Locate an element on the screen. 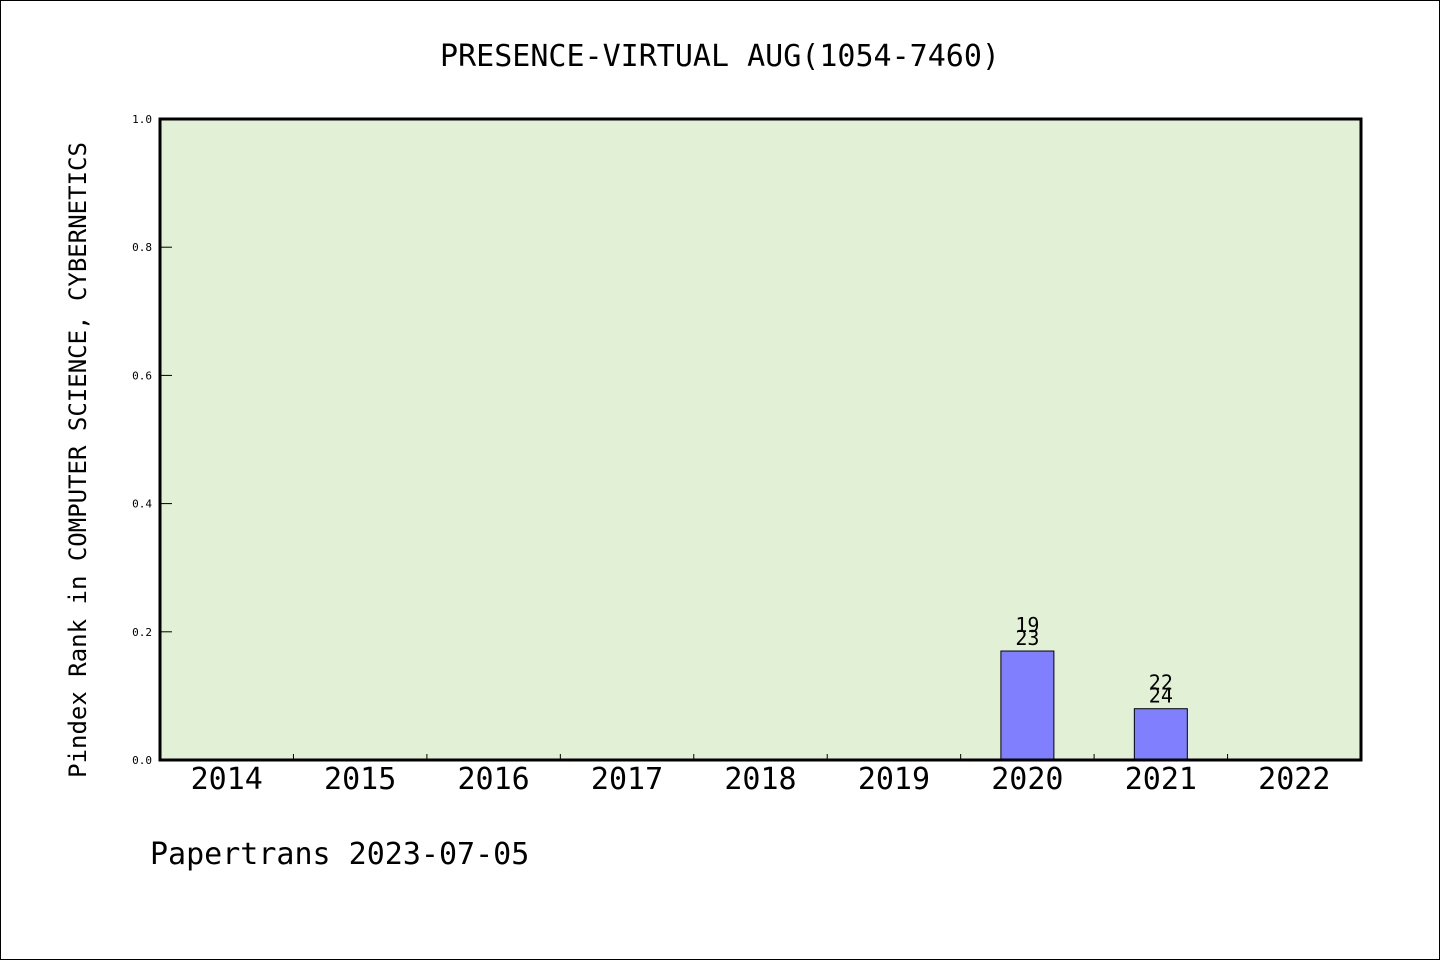  x-tick-label: 2015 is located at coordinates (360, 779).